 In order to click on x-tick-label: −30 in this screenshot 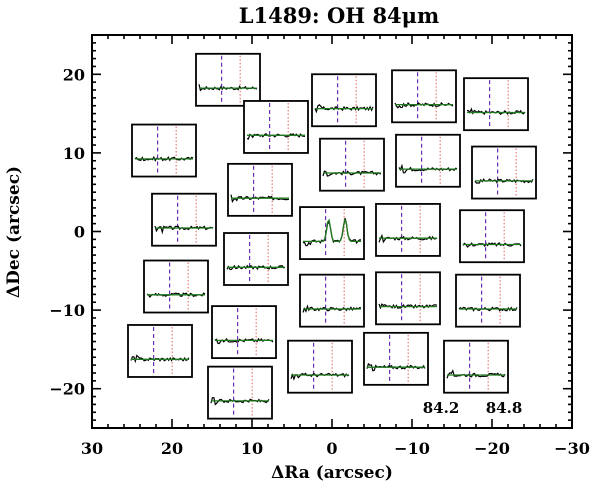, I will do `click(572, 448)`.